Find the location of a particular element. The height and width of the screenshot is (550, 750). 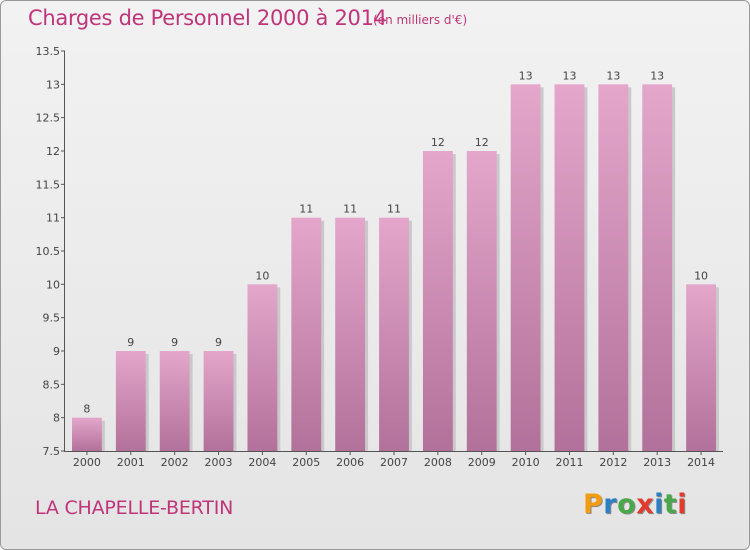

y-tick-label: 11.5 is located at coordinates (48, 184).